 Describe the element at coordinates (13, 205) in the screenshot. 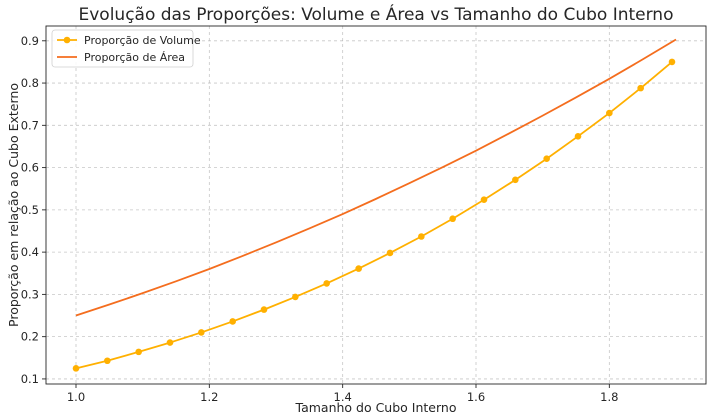

I see `y-axis-label: Proporção em relação ao Cubo Externo` at that location.